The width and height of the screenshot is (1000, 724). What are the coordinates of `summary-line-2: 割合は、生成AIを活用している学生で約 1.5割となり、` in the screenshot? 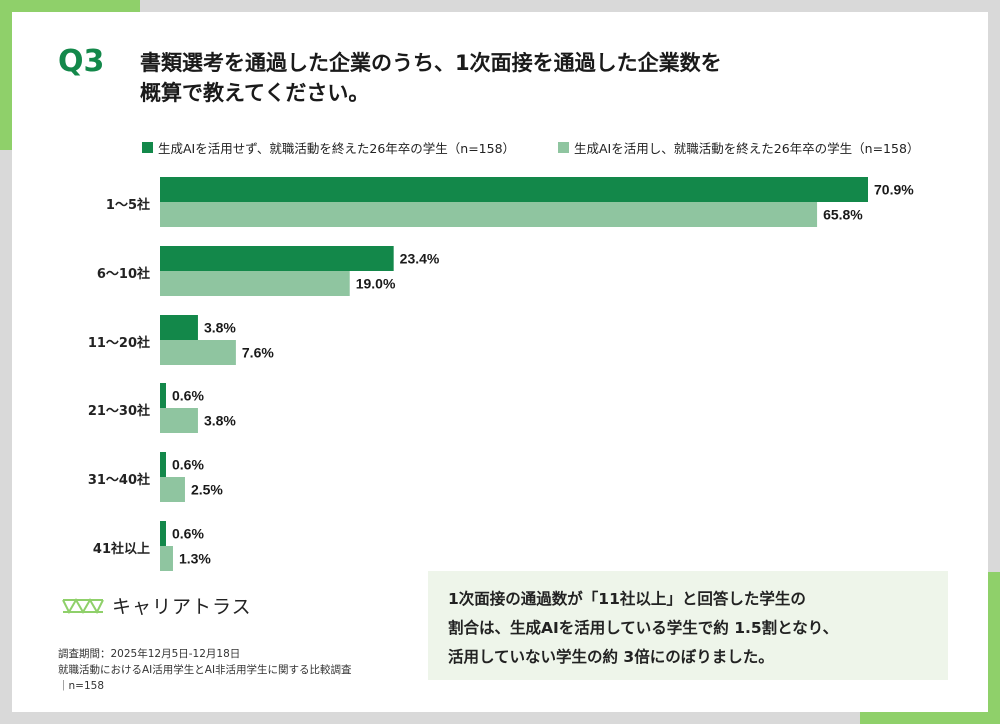 It's located at (643, 628).